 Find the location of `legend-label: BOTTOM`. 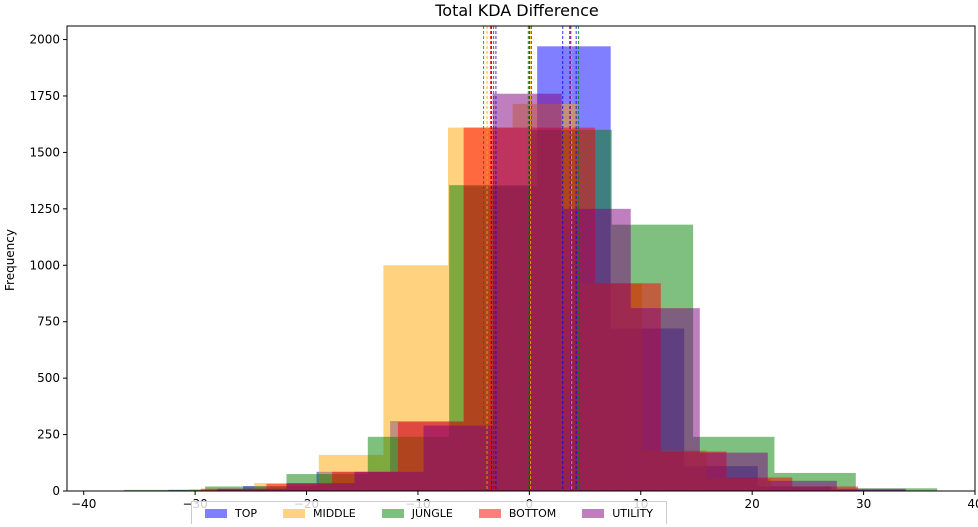

legend-label: BOTTOM is located at coordinates (532, 513).